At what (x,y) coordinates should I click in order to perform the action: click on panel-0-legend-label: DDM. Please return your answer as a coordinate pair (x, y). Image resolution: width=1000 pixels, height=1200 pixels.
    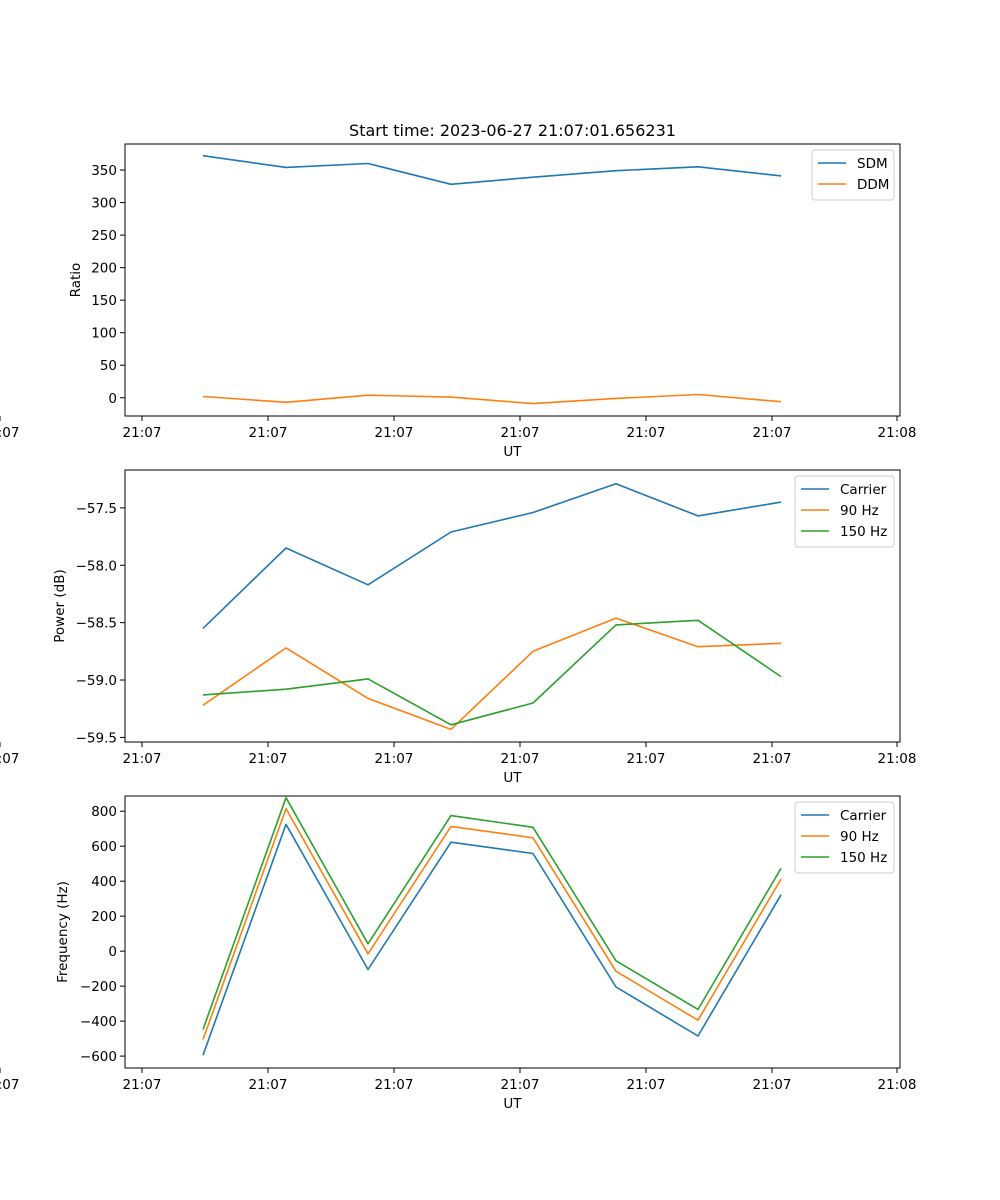
    Looking at the image, I should click on (873, 185).